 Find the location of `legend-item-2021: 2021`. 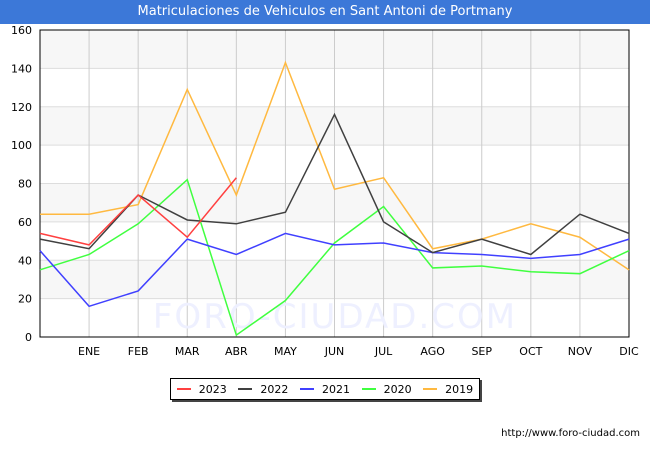

legend-item-2021: 2021 is located at coordinates (324, 389).